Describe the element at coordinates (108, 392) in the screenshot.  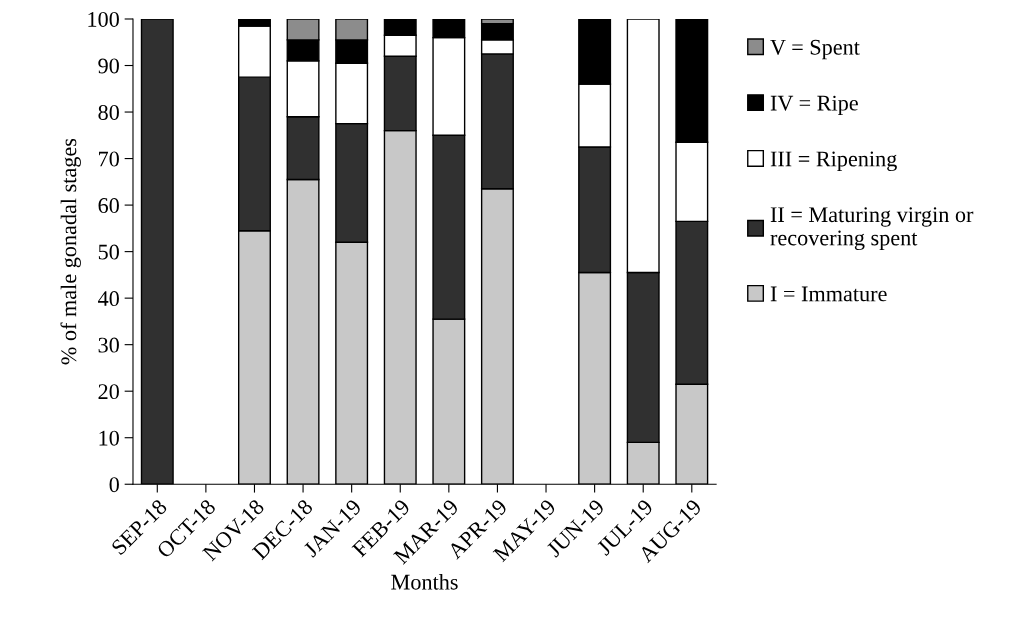
I see `y-tick-label: 20` at that location.